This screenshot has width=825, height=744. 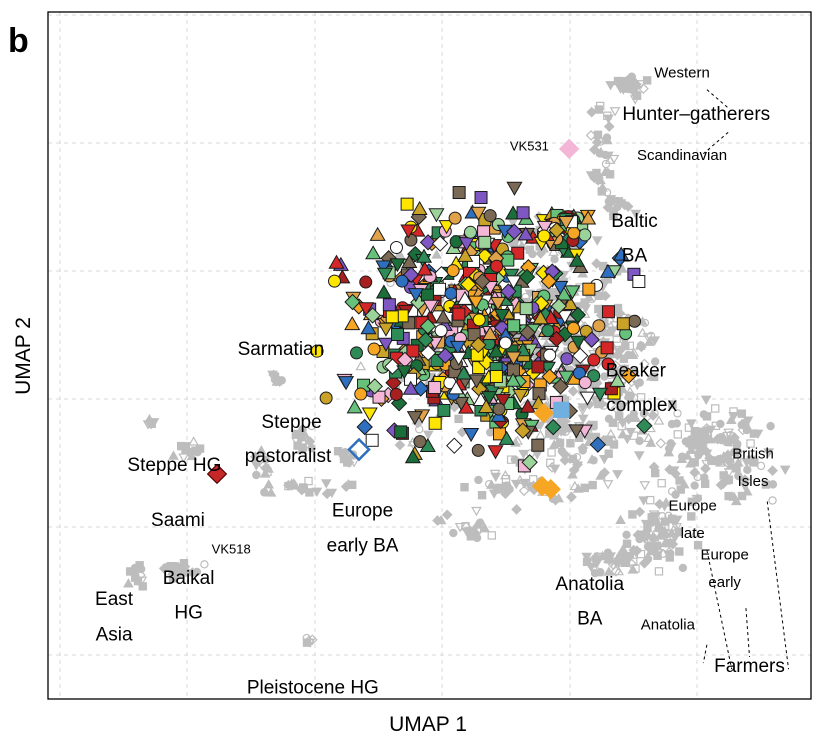 I want to click on annotation-label: Western, so click(x=682, y=72).